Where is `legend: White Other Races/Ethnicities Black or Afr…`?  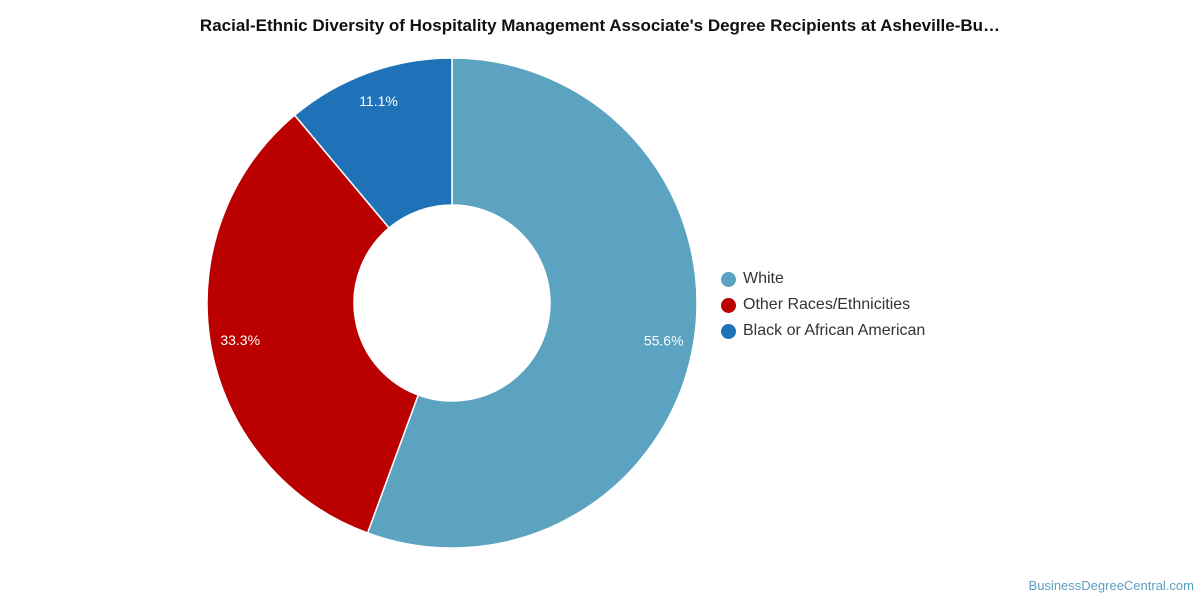 legend: White Other Races/Ethnicities Black or Afr… is located at coordinates (823, 305).